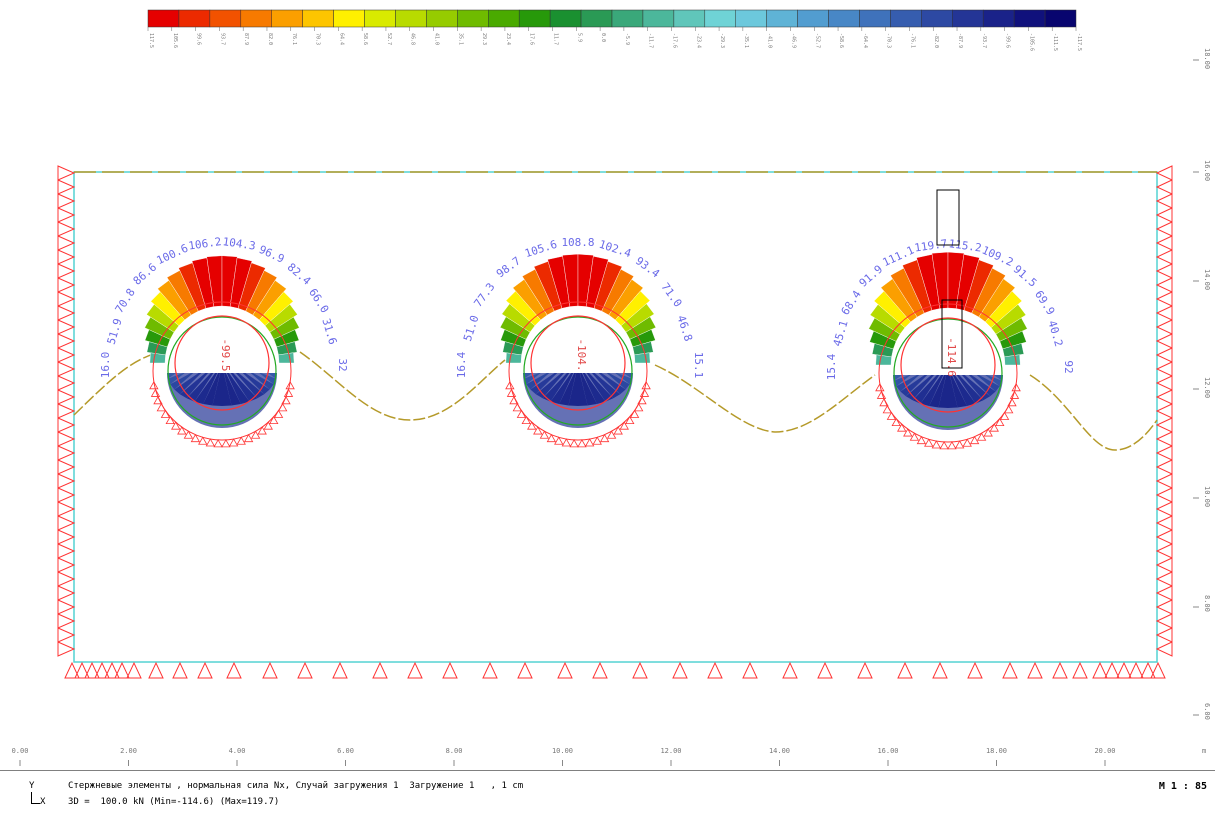 This screenshot has width=1215, height=834. I want to click on force-value-label: 32, so click(342, 364).